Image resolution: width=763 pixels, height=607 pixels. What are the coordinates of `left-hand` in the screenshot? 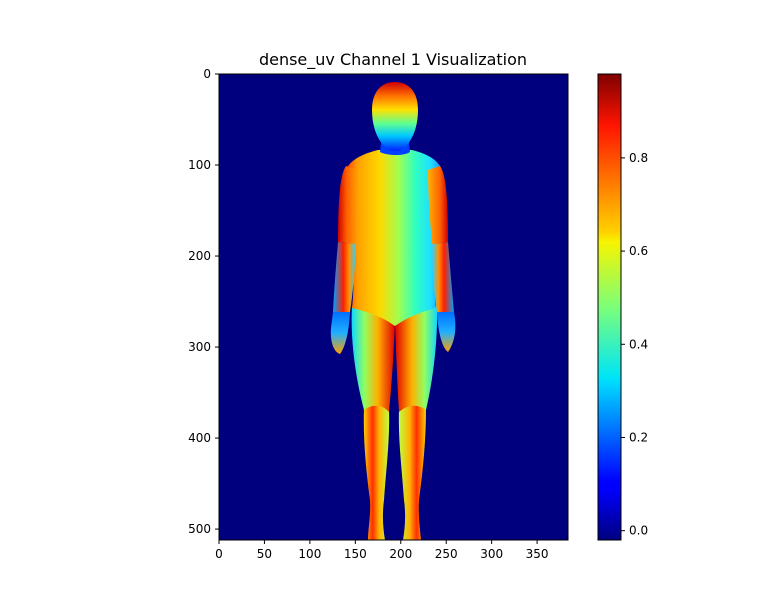 It's located at (340, 333).